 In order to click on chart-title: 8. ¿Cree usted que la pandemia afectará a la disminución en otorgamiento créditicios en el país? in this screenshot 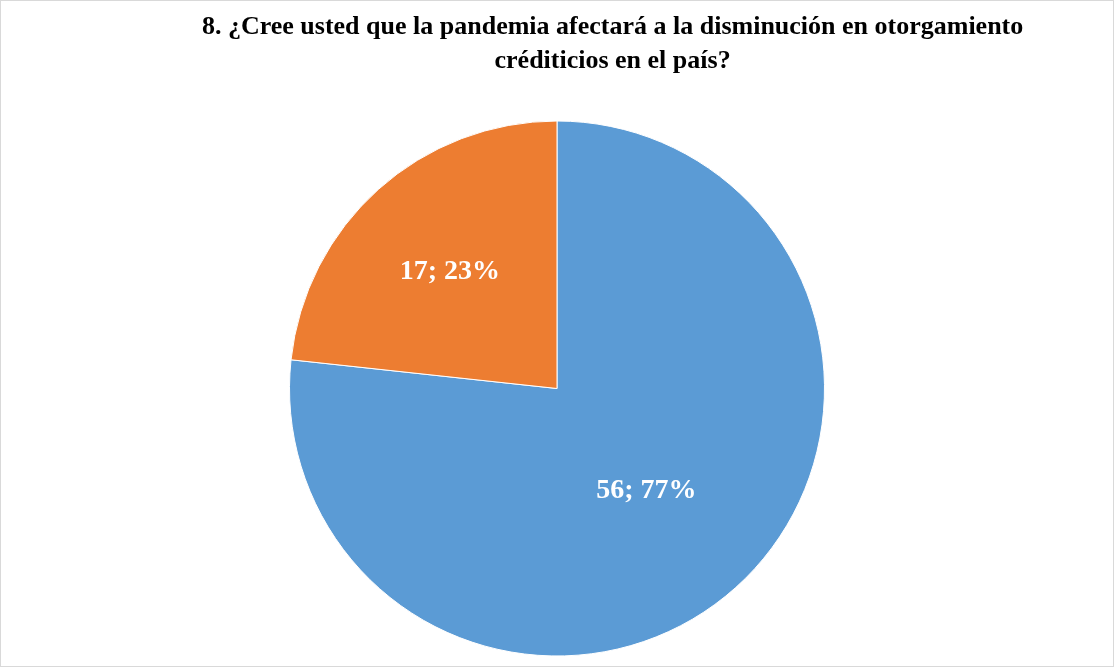, I will do `click(612, 43)`.